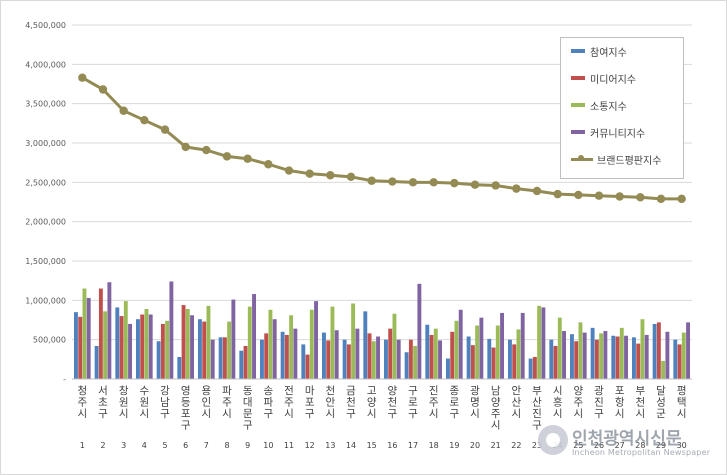 The height and width of the screenshot is (475, 727). Describe the element at coordinates (330, 445) in the screenshot. I see `rank-label: 13` at that location.